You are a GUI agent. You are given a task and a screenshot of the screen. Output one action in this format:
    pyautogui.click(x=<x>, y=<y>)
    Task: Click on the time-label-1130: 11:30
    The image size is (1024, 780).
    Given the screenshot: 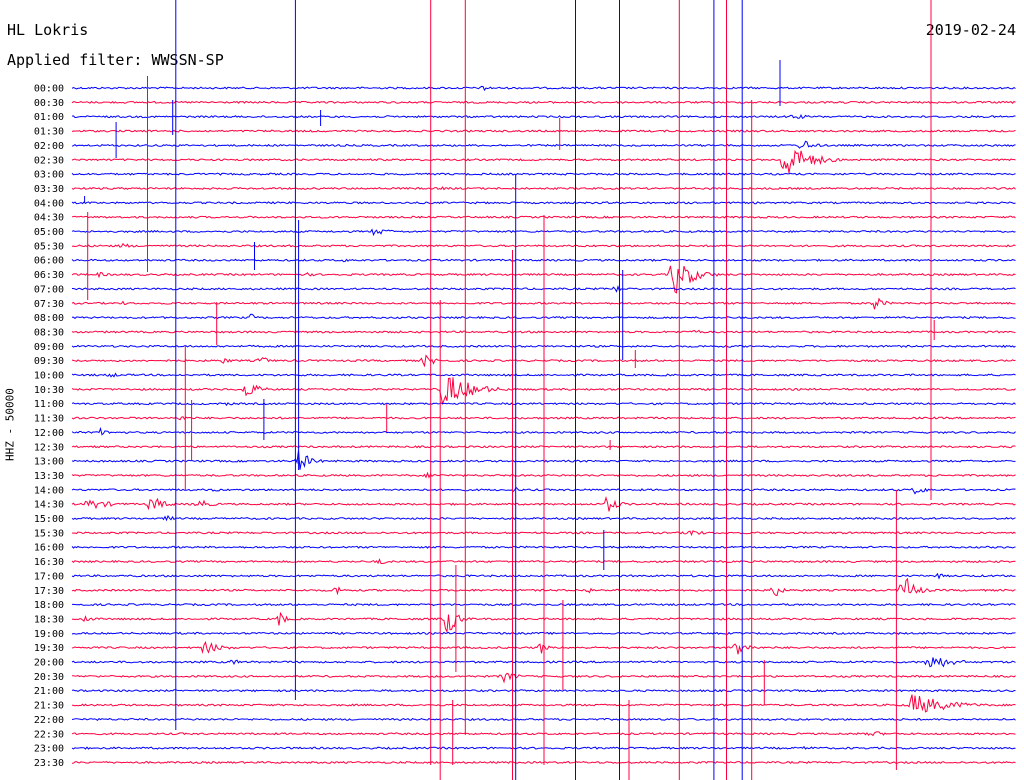 What is the action you would take?
    pyautogui.click(x=49, y=419)
    